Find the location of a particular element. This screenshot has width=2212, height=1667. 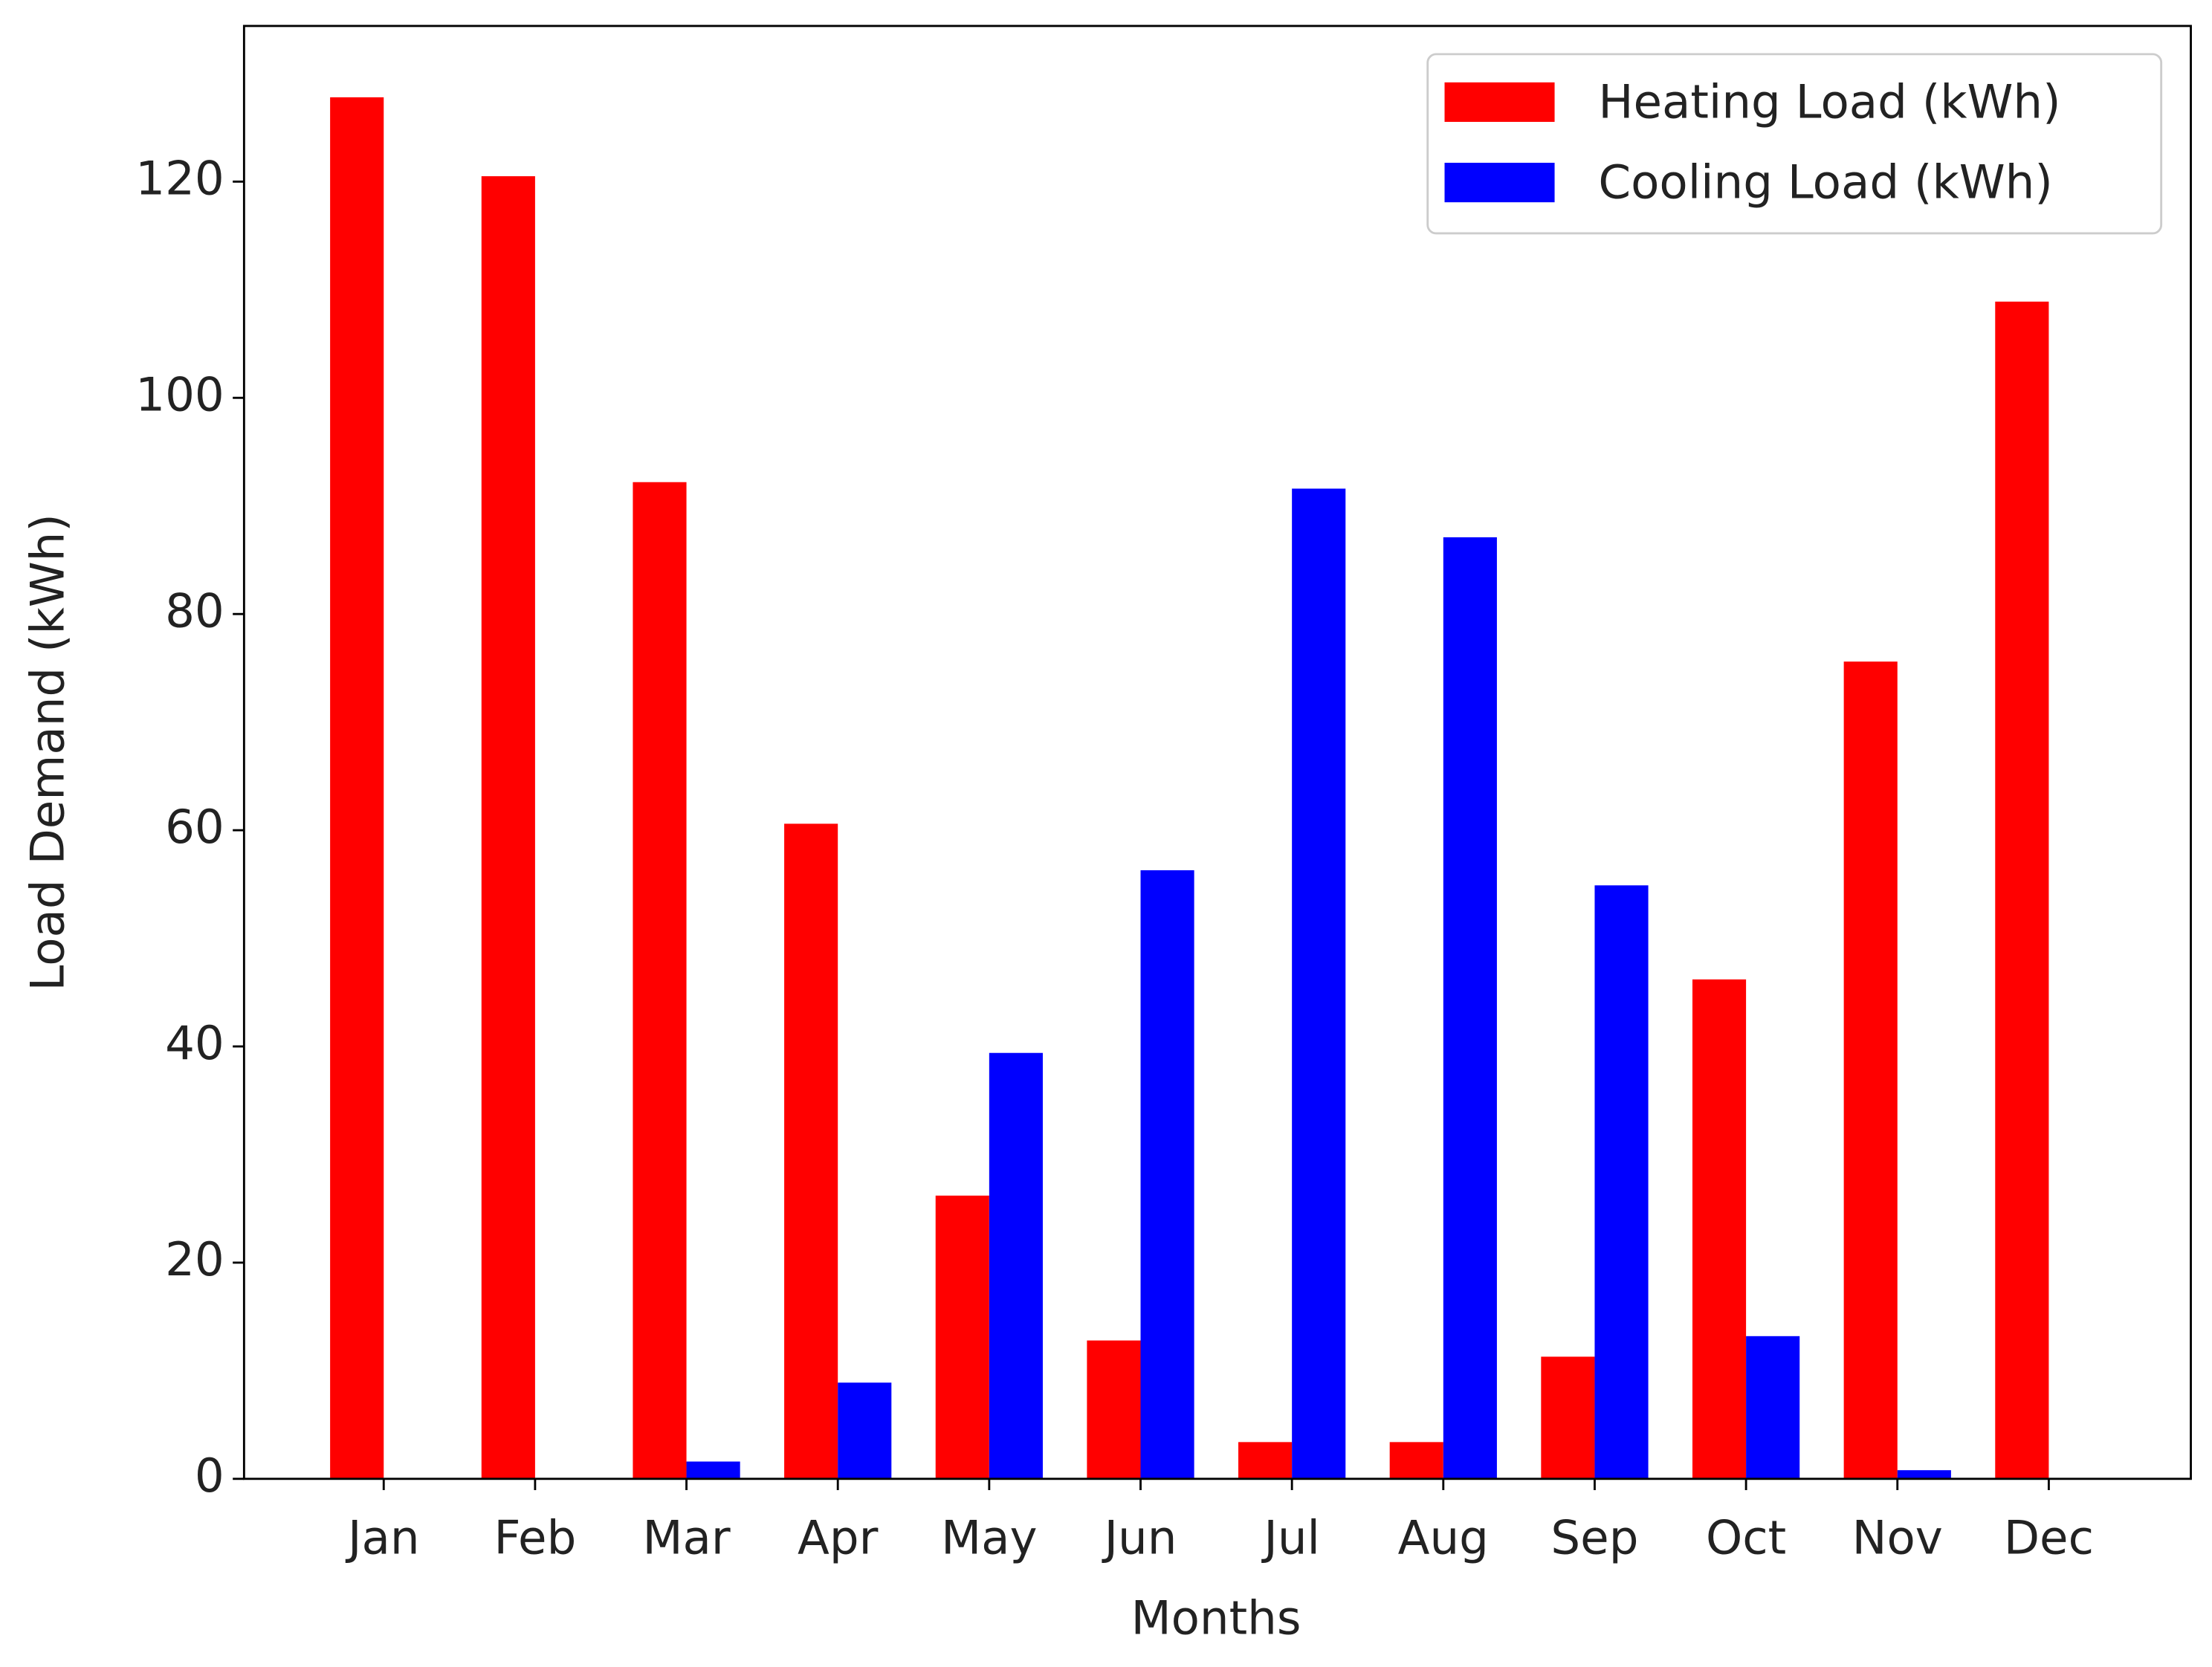

y-tick-label: 20 is located at coordinates (194, 1259).